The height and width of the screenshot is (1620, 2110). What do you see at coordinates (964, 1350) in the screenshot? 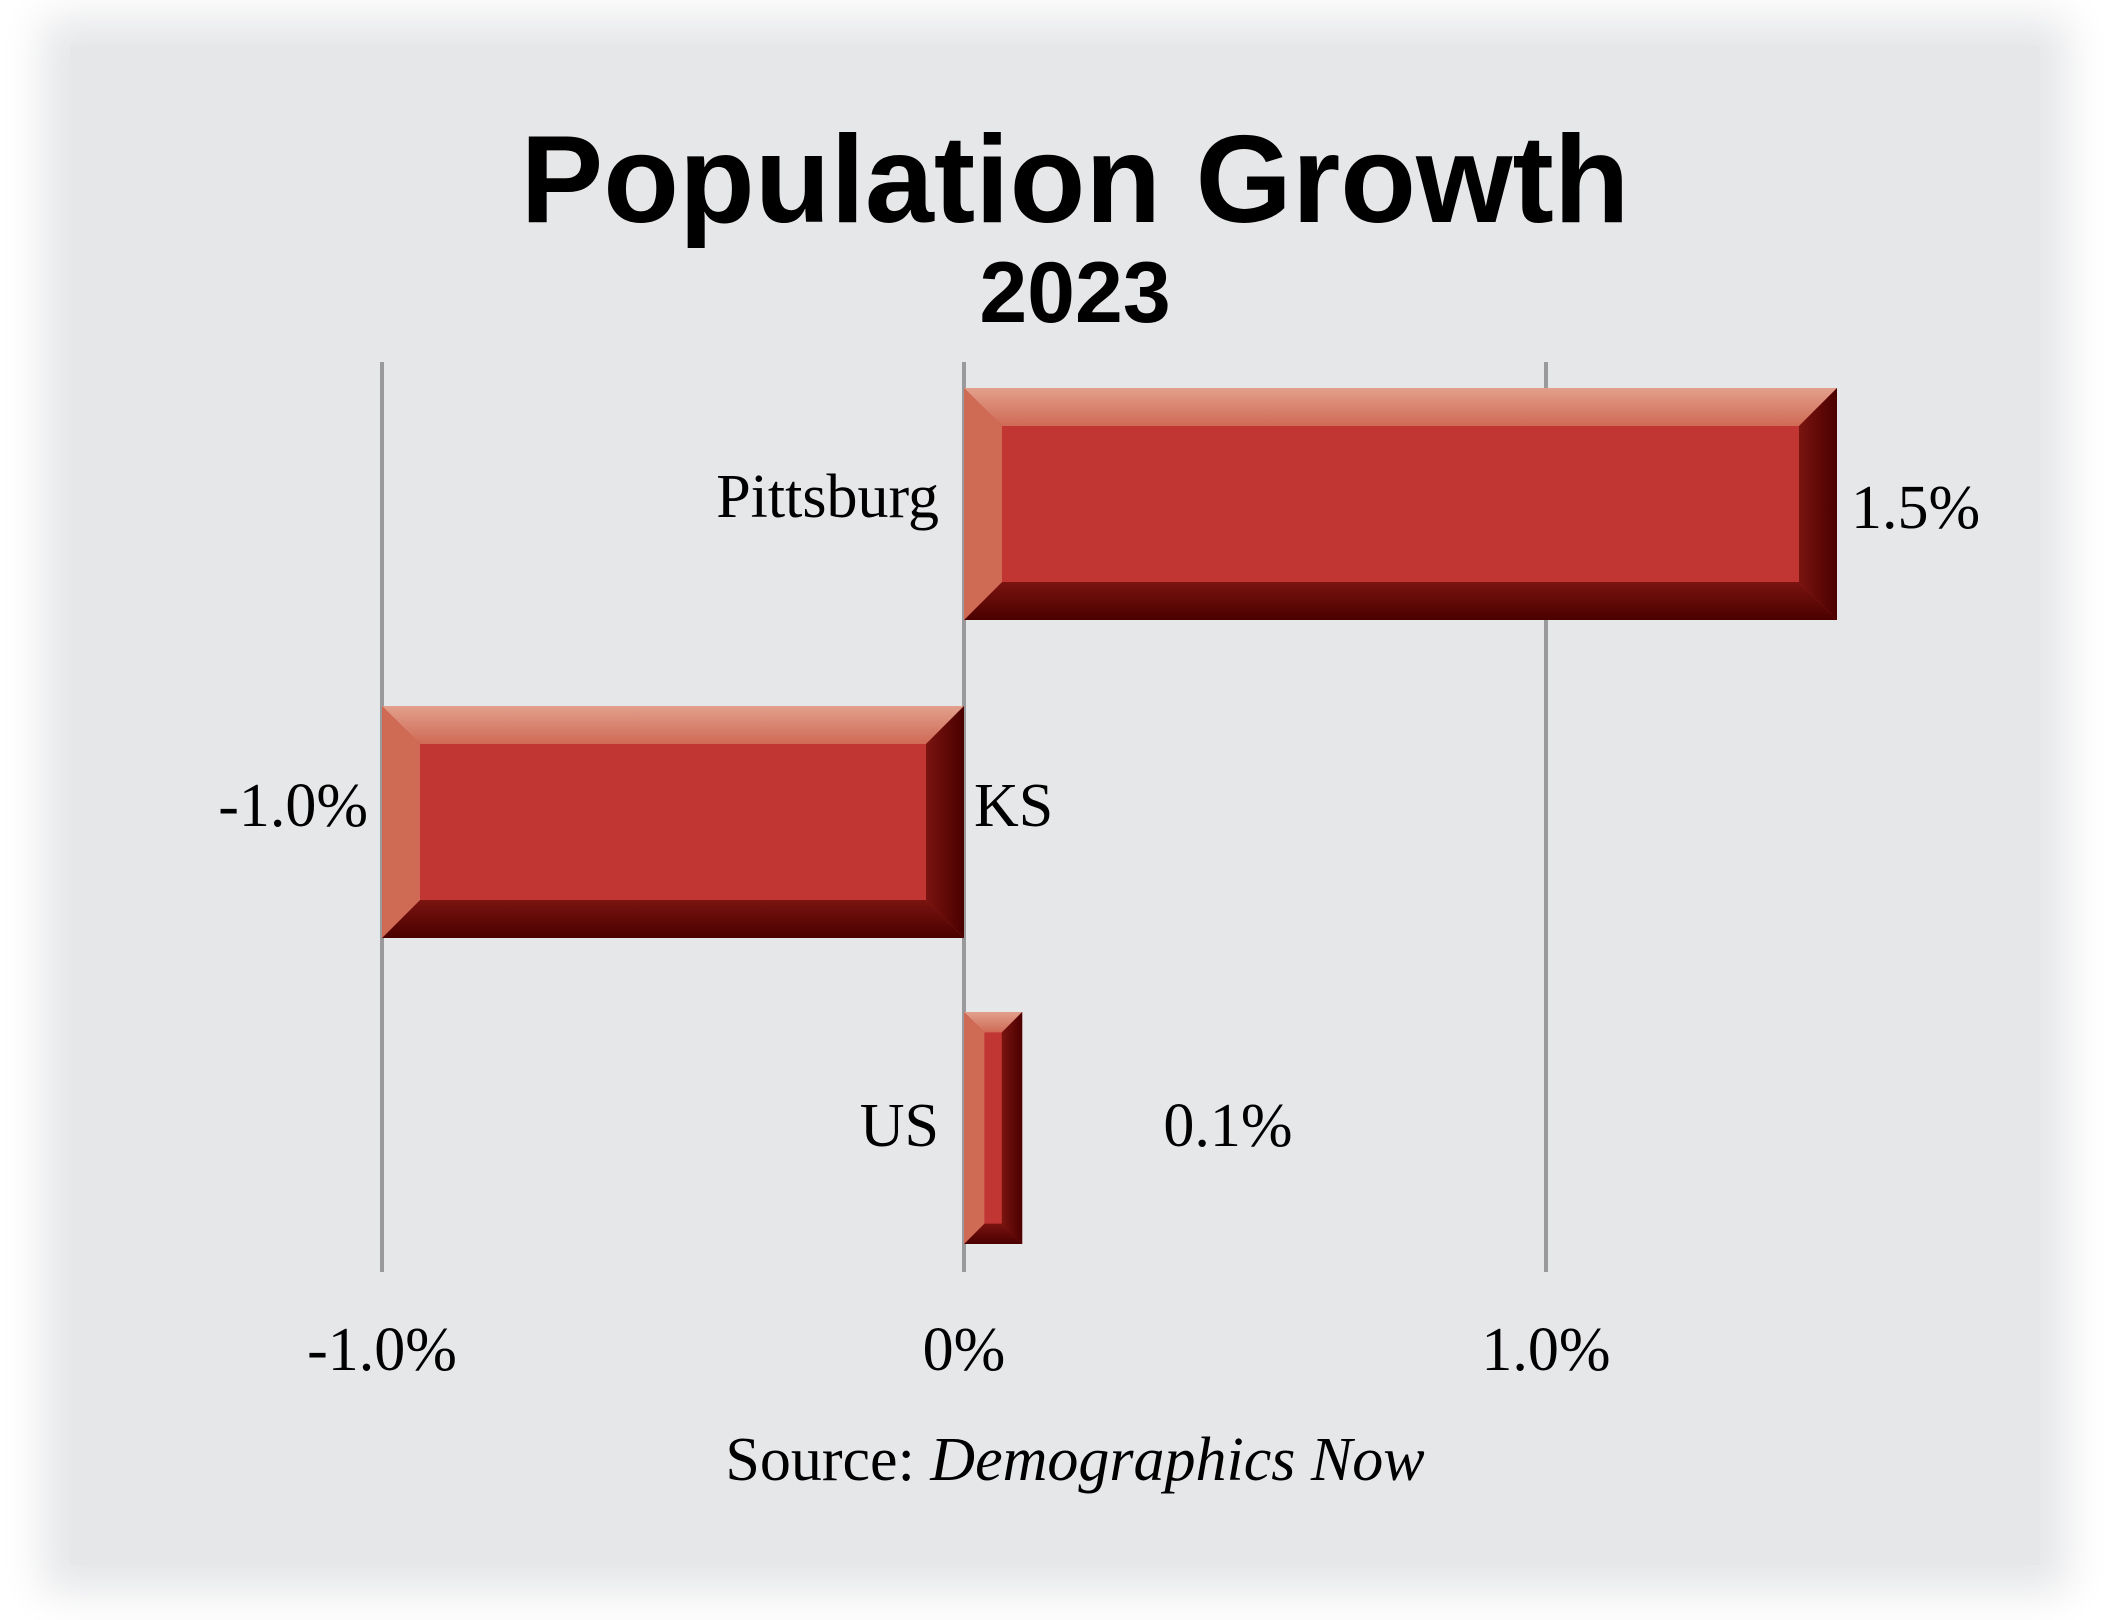
I see `x-tick-label: 0%` at bounding box center [964, 1350].